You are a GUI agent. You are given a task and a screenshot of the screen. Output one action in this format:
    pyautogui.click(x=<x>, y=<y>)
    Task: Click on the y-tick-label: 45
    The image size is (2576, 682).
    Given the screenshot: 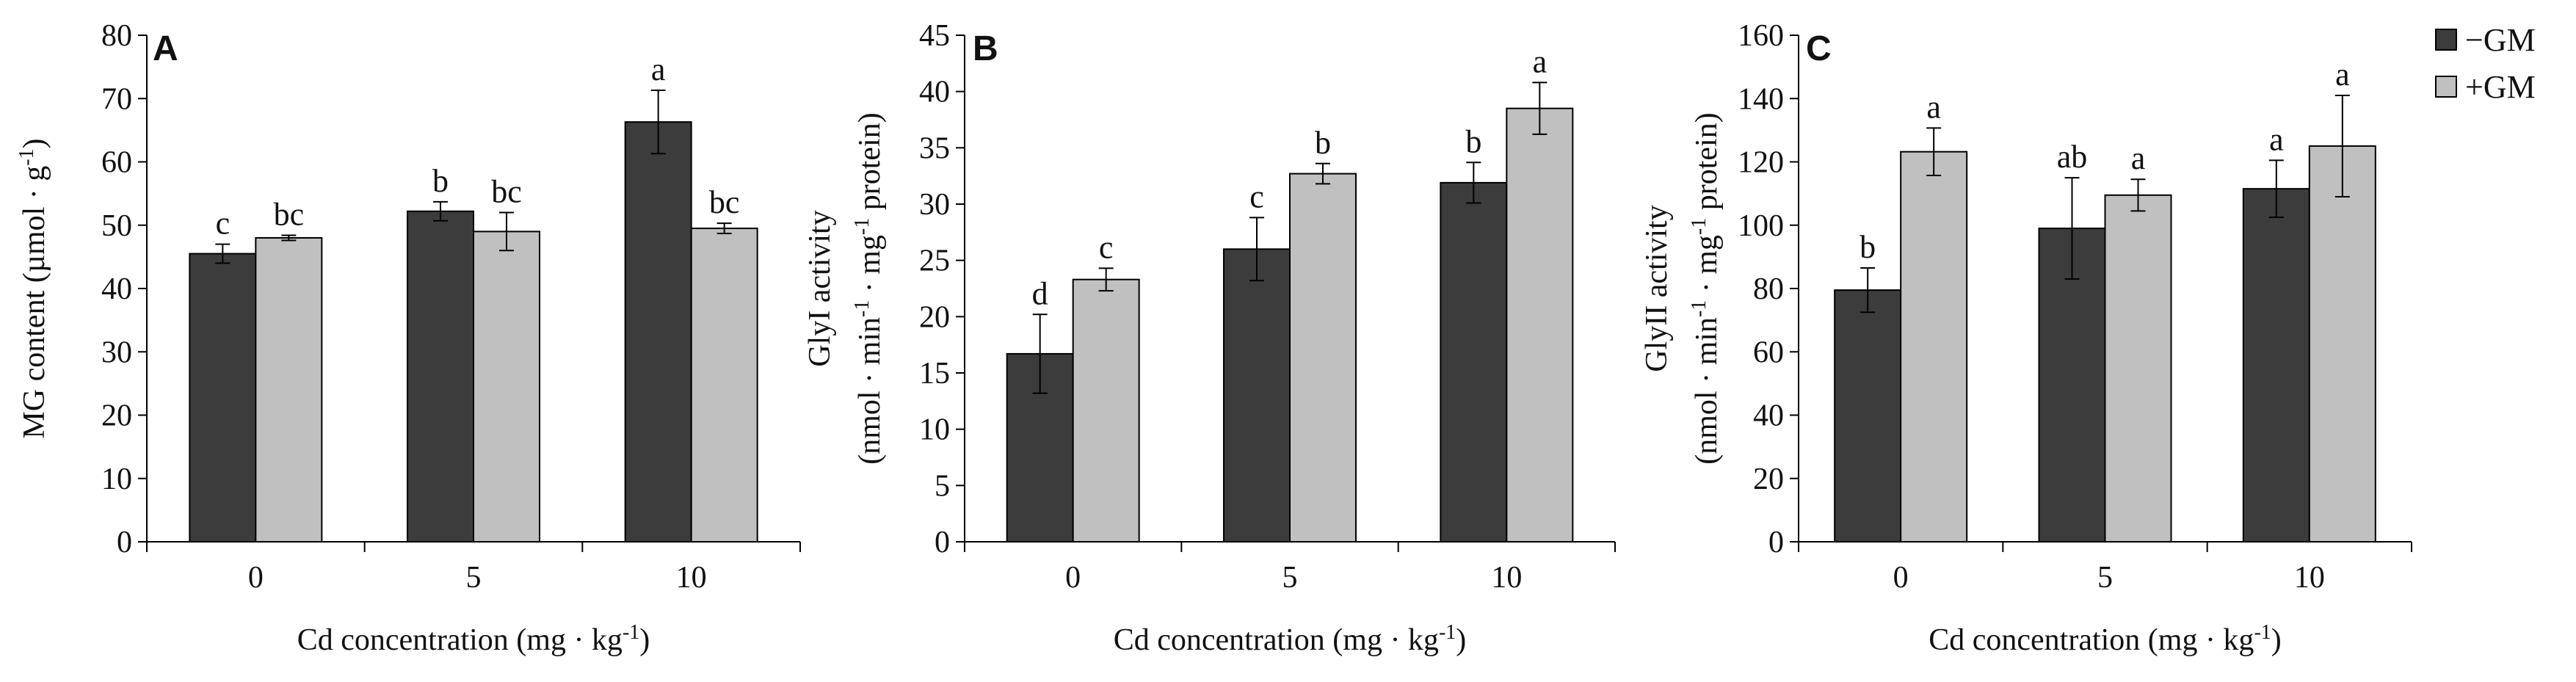 What is the action you would take?
    pyautogui.click(x=935, y=36)
    